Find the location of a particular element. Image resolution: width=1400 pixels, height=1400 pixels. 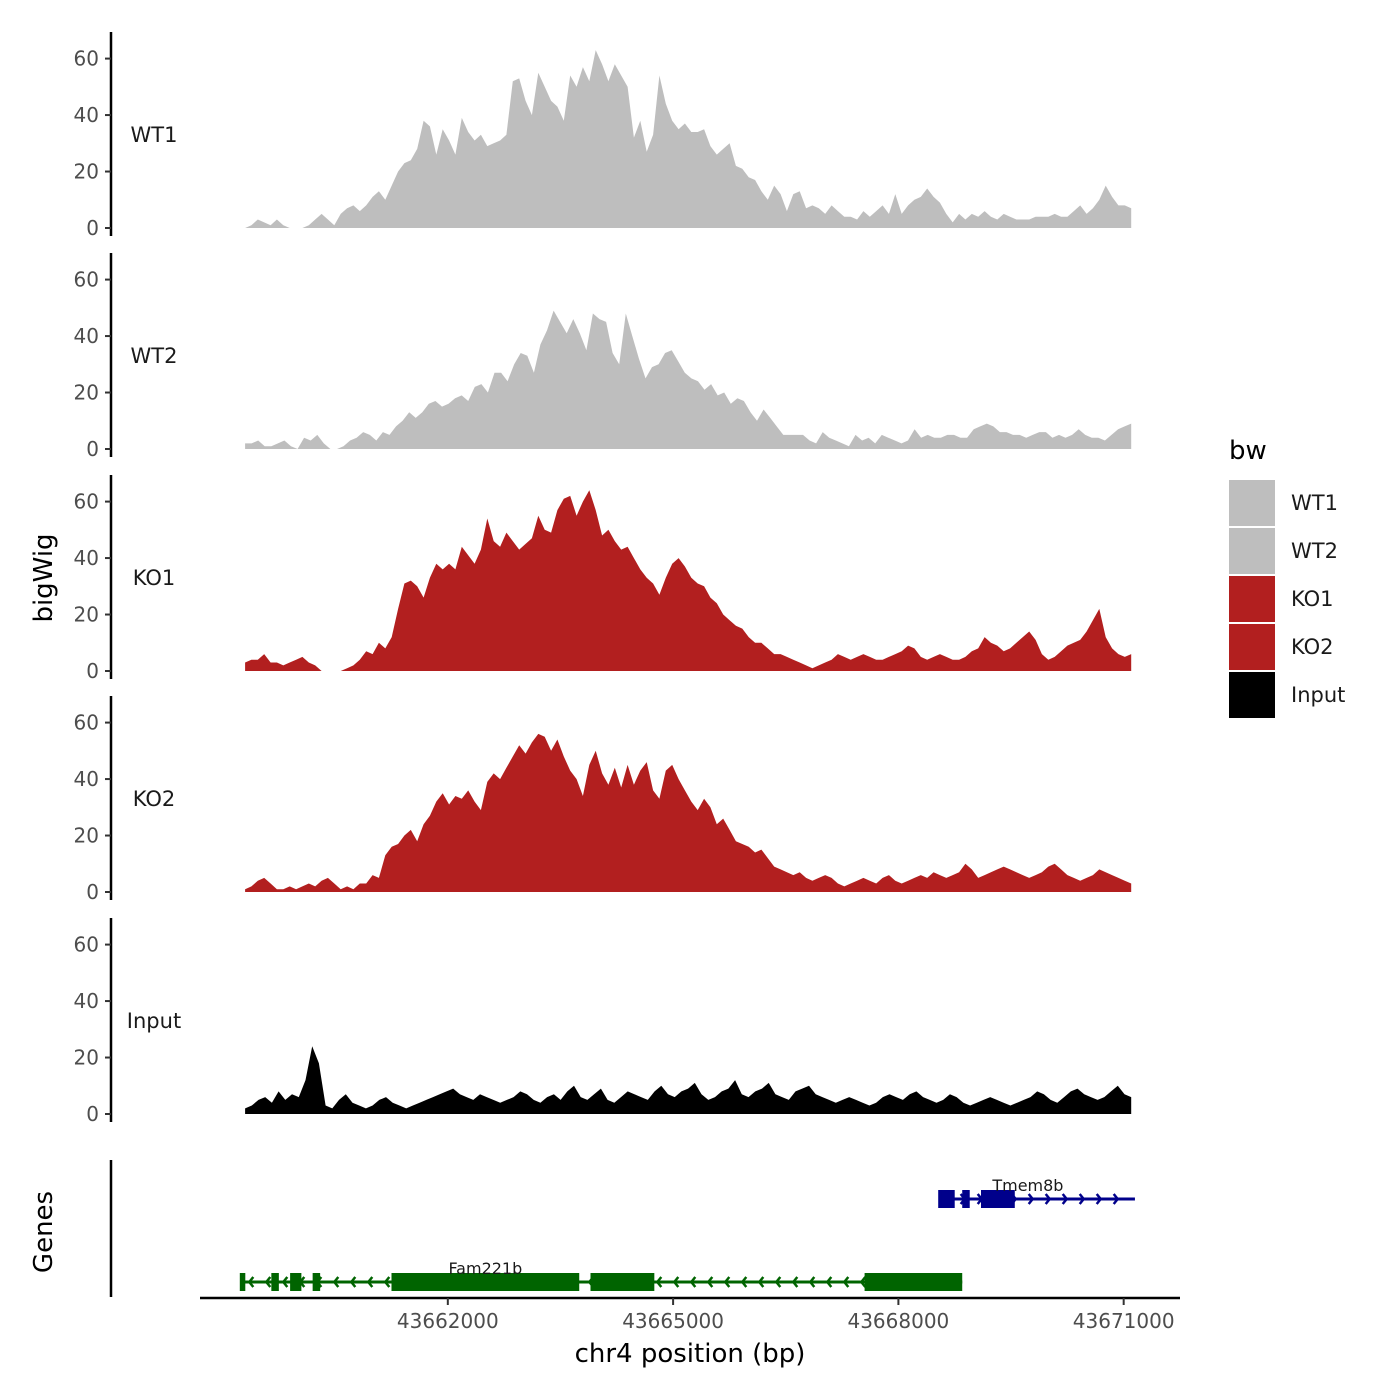

legend-swatch-wt1 is located at coordinates (1252, 503).